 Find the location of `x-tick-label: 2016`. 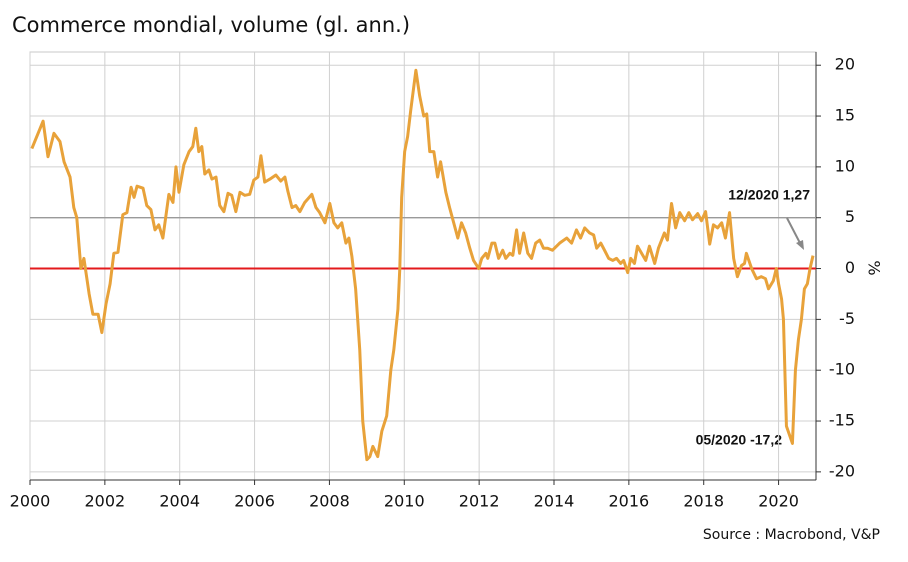

x-tick-label: 2016 is located at coordinates (628, 501).